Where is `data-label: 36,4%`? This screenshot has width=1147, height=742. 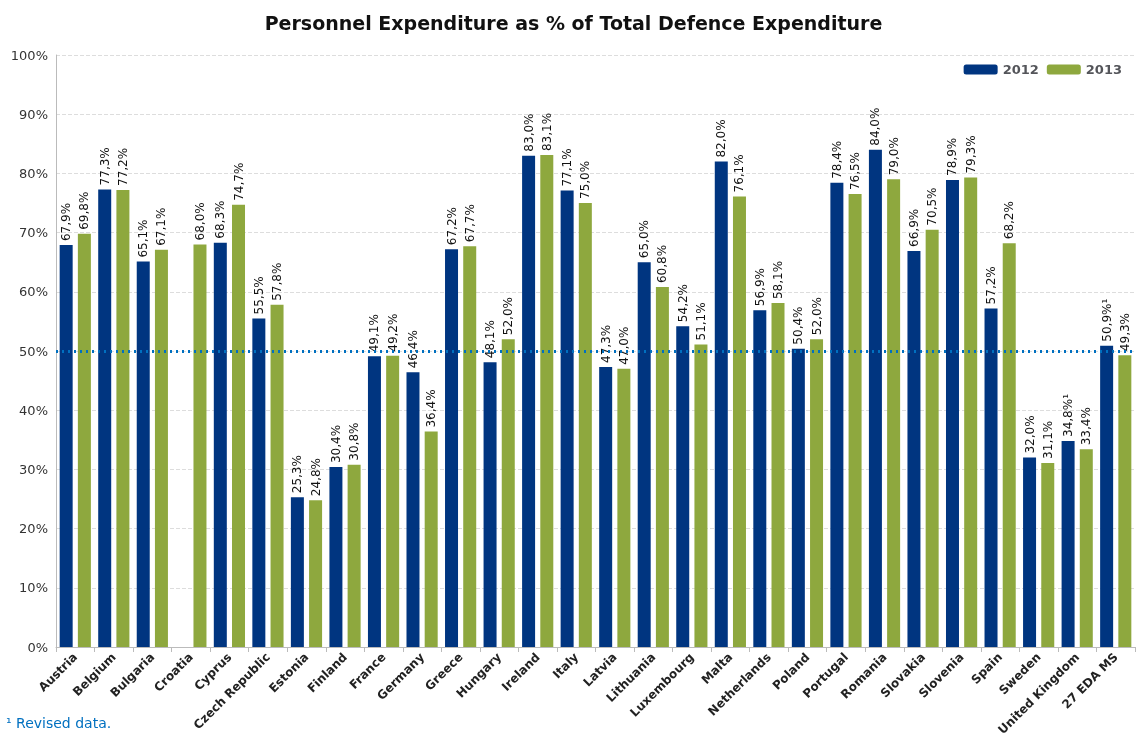 data-label: 36,4% is located at coordinates (431, 408).